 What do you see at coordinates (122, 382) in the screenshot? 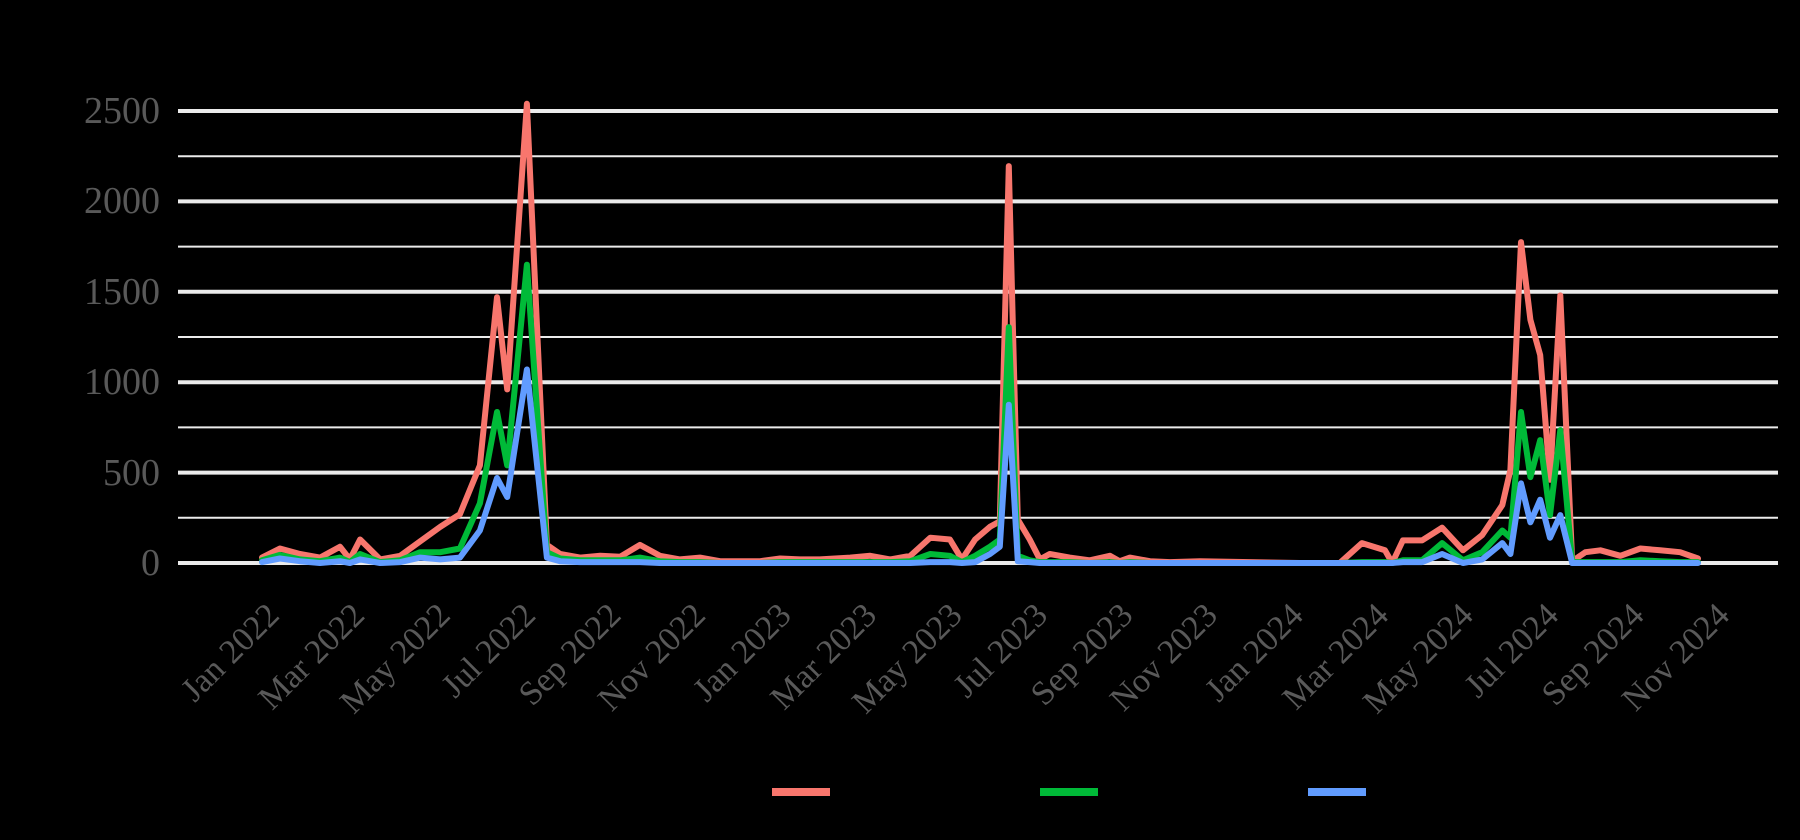
I see `y-tick-label: 1000` at bounding box center [122, 382].